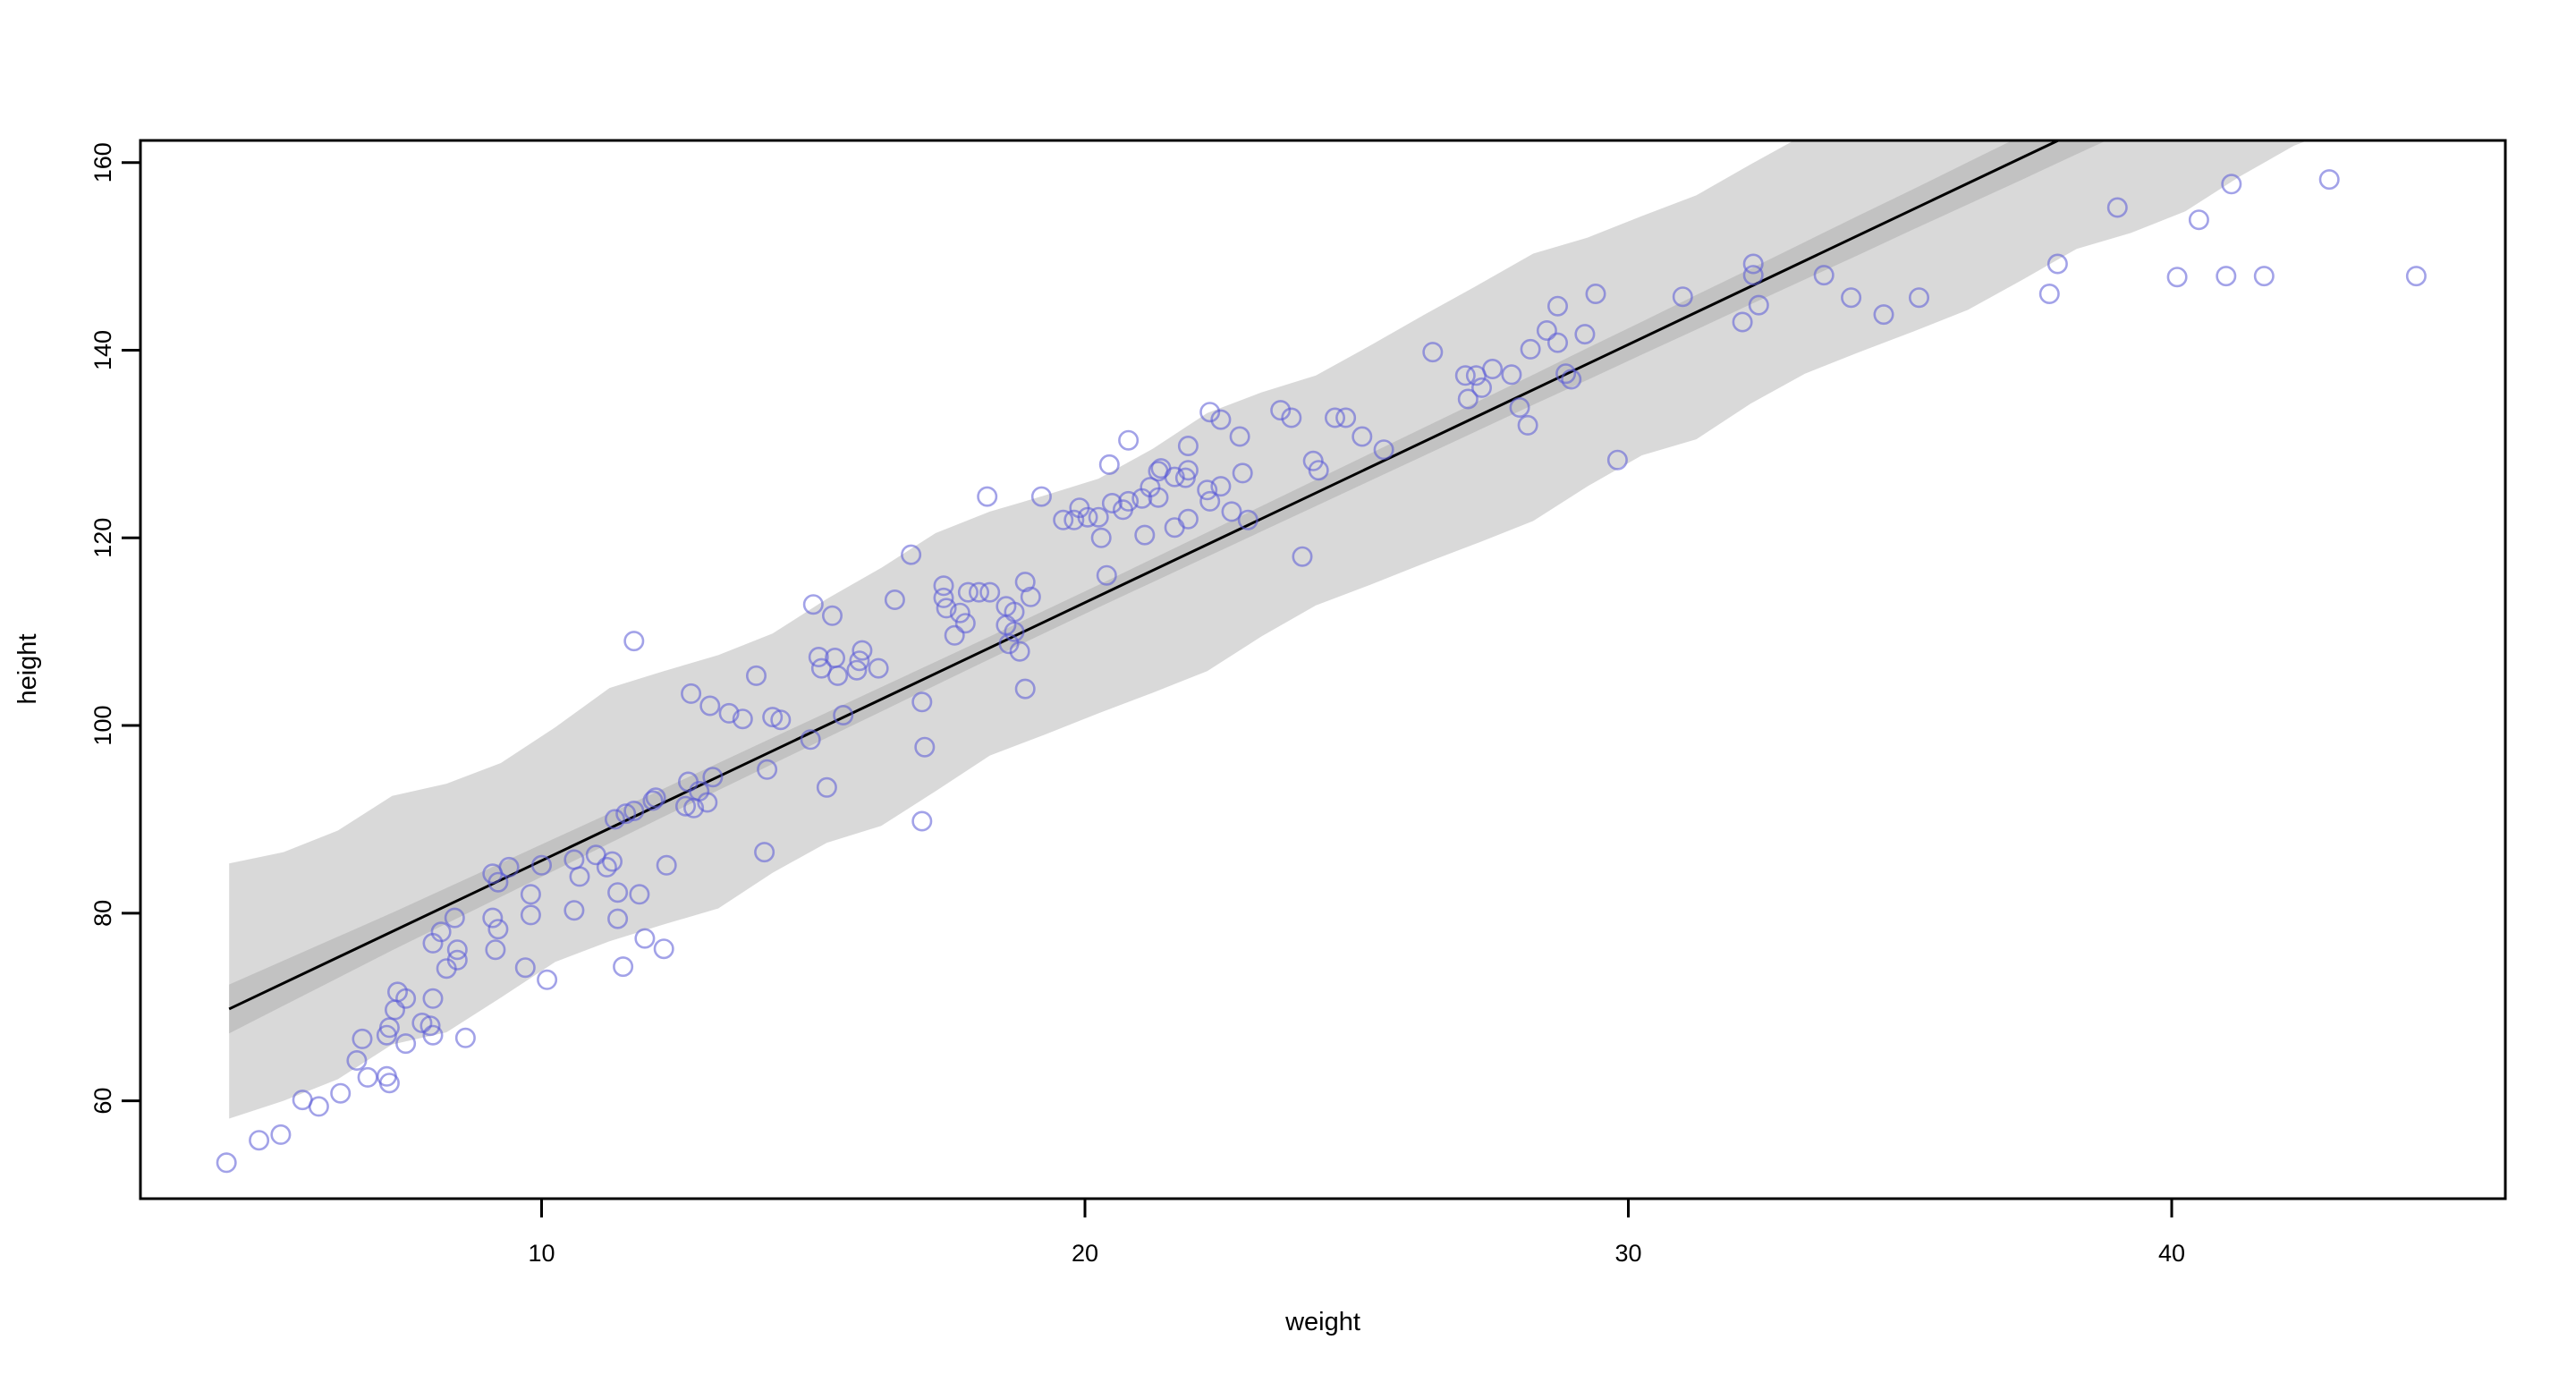  Describe the element at coordinates (27, 668) in the screenshot. I see `y-axis-title: height` at that location.